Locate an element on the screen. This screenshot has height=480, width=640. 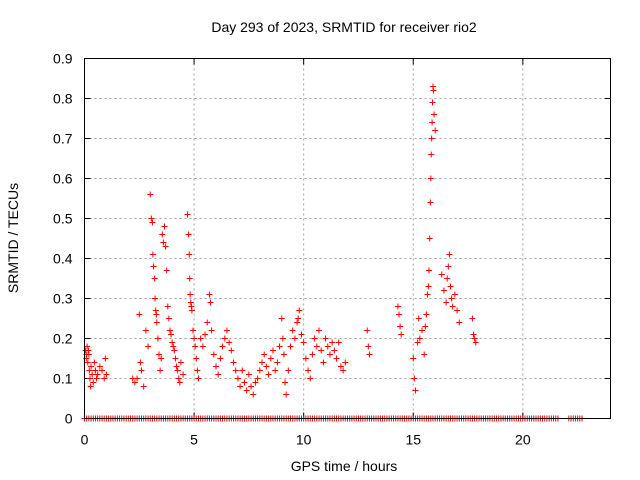
y-tick-label: 0.3 is located at coordinates (63, 299).